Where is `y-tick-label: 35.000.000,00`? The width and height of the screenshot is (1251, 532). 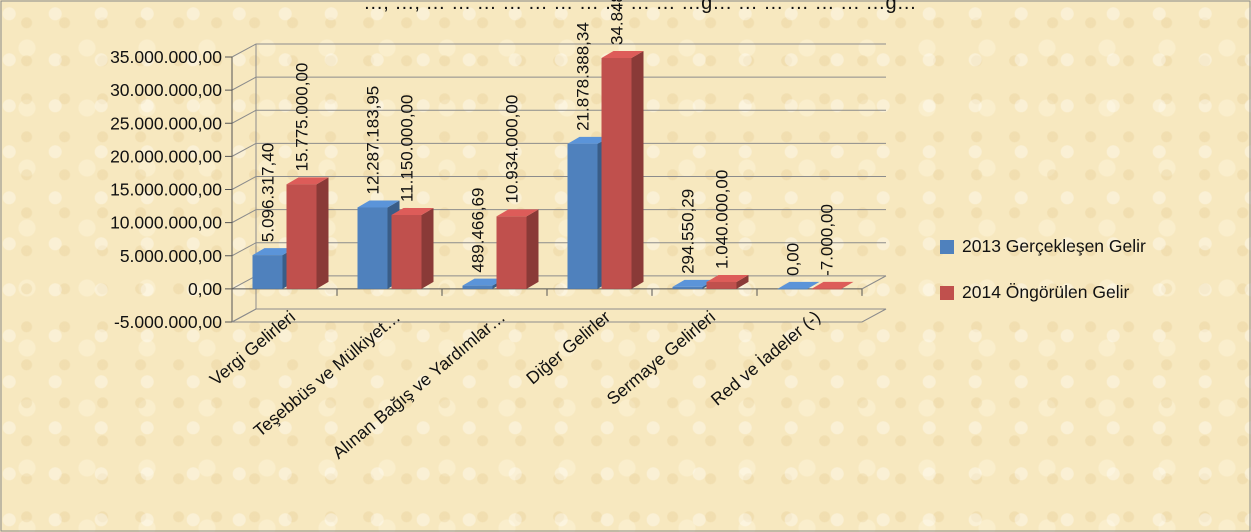
y-tick-label: 35.000.000,00 is located at coordinates (166, 57).